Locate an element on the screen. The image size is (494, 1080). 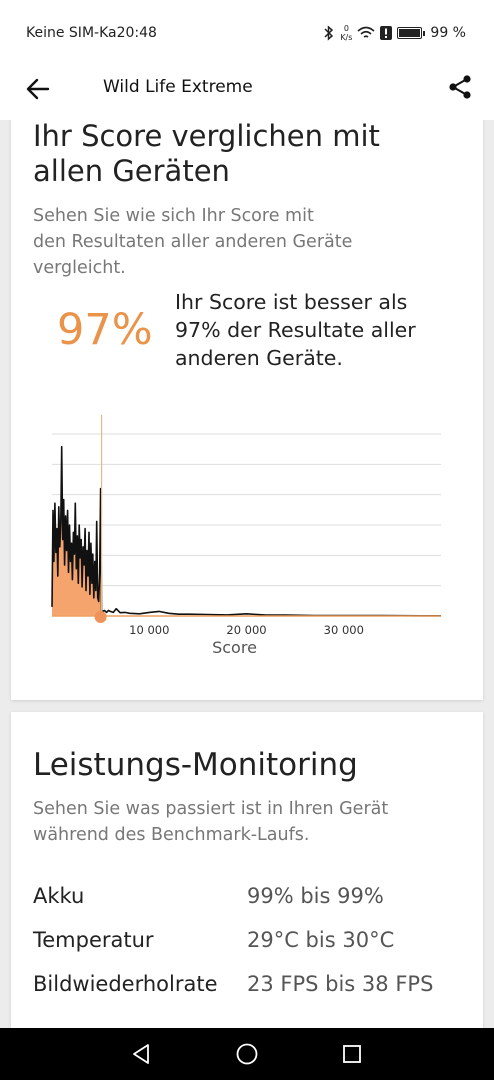
comparison-desc-line1: Sehen Sie wie sich Ihr Score mit is located at coordinates (173, 216).